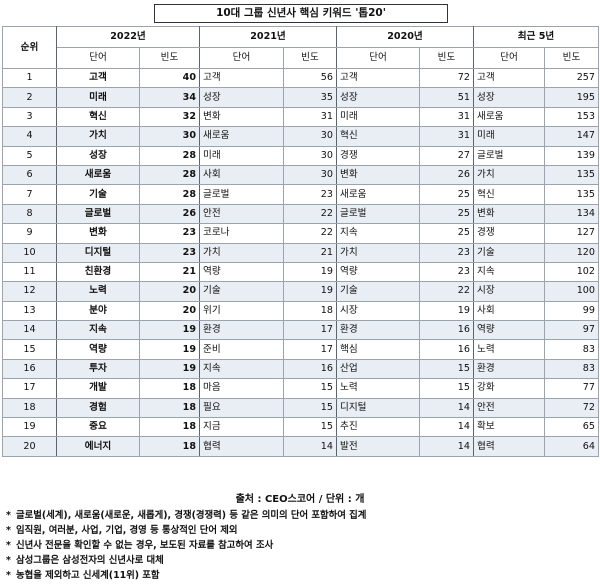 Image resolution: width=600 pixels, height=586 pixels. I want to click on freq-2022-cell: 32, so click(169, 117).